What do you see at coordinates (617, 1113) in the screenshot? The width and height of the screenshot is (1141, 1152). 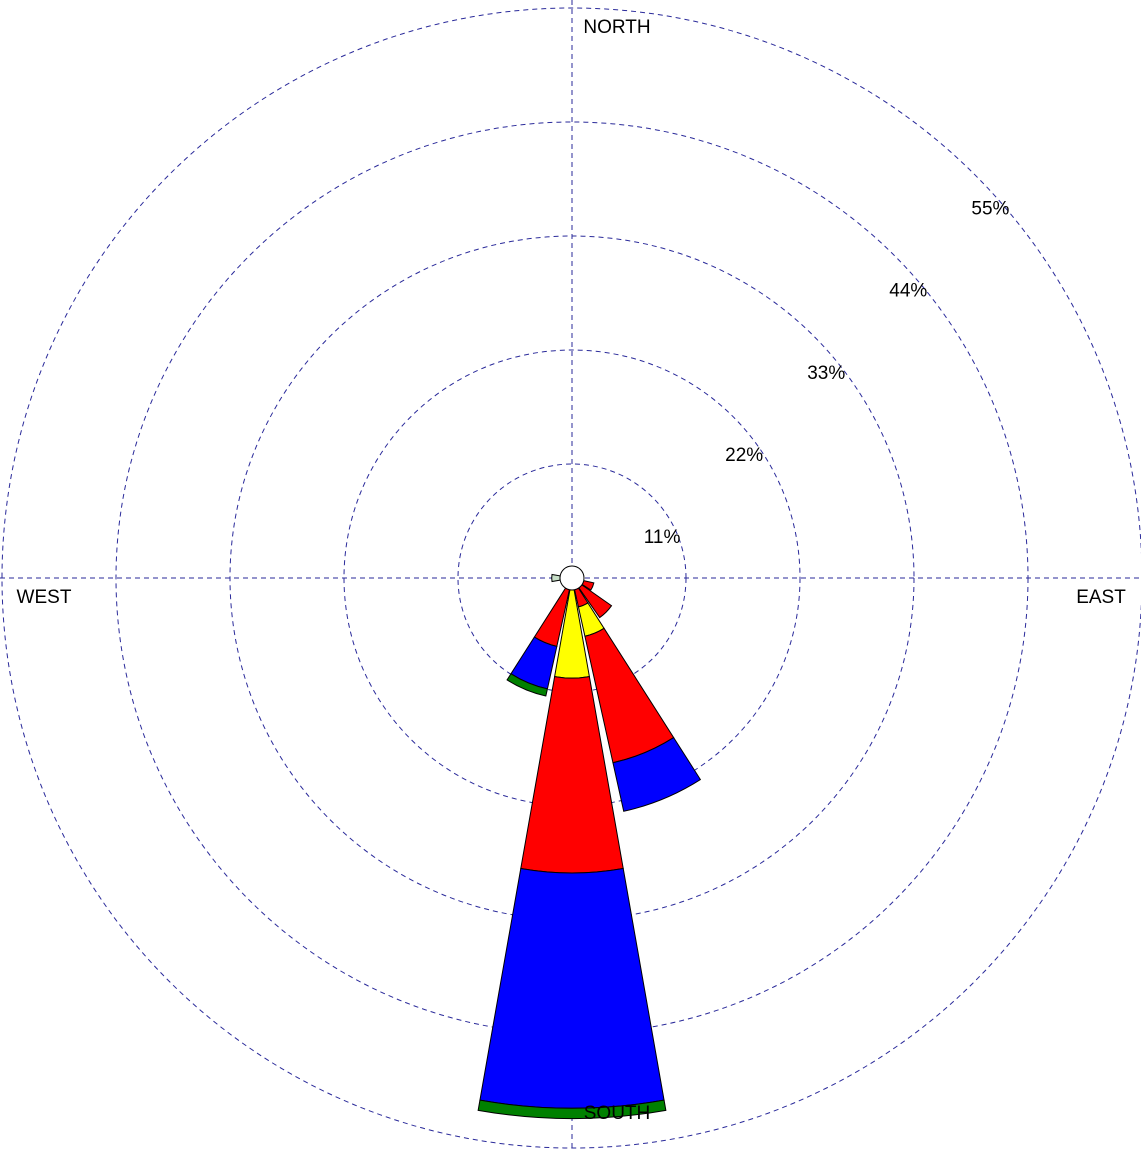 I see `south-label: SOUTH` at bounding box center [617, 1113].